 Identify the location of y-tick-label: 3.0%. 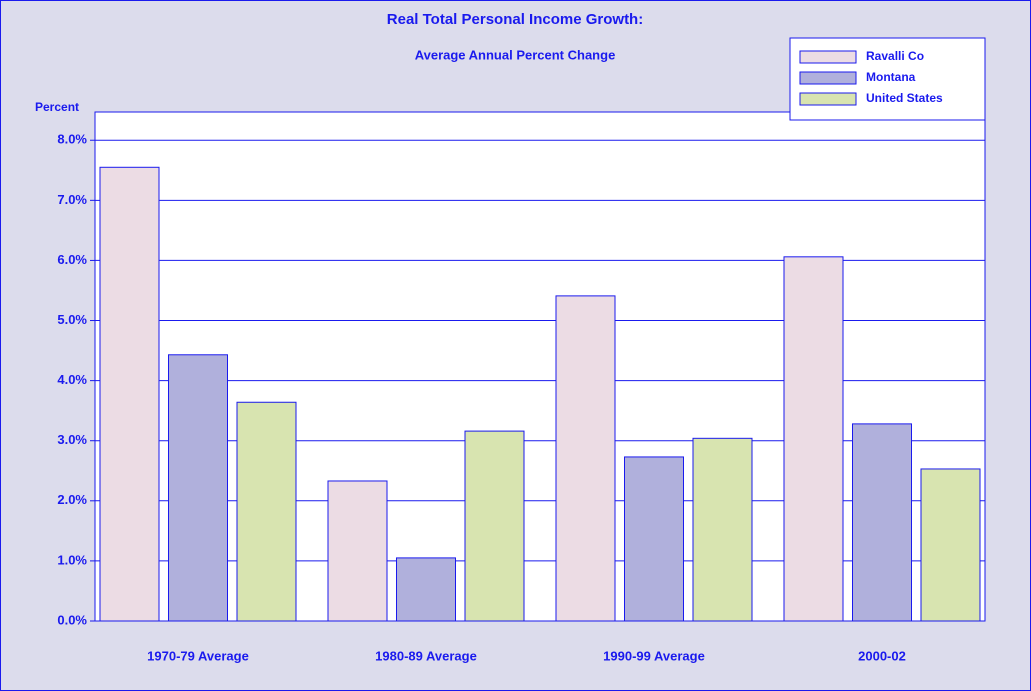
(72, 439).